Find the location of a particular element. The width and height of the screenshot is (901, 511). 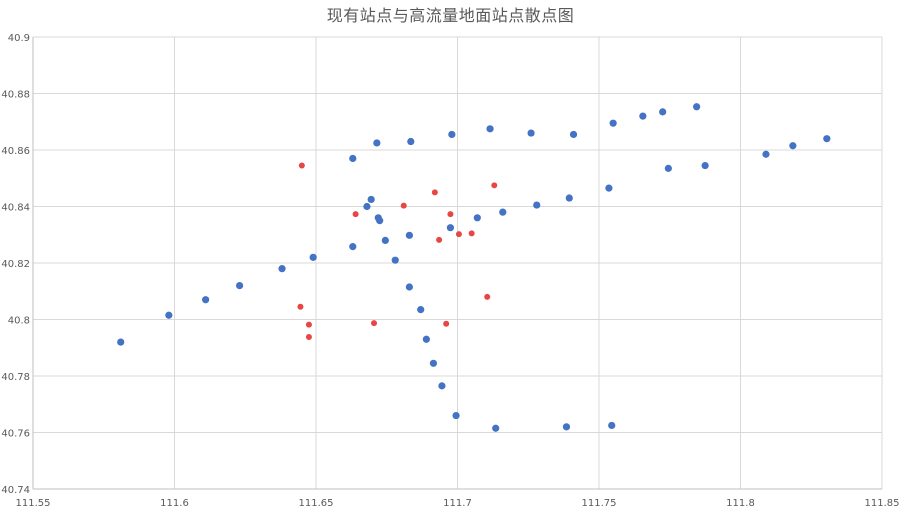

x-tick-label: 111.75 is located at coordinates (599, 503).